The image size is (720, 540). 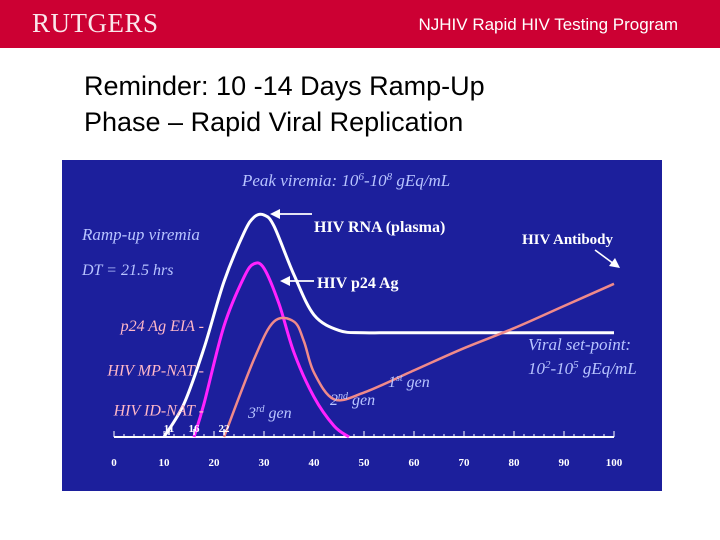 What do you see at coordinates (158, 410) in the screenshot?
I see `assay-label: HIV ID-NAT -` at bounding box center [158, 410].